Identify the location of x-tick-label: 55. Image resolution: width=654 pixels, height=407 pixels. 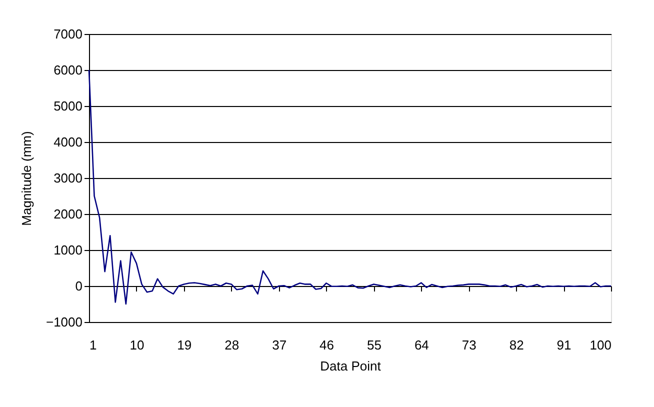
(374, 345).